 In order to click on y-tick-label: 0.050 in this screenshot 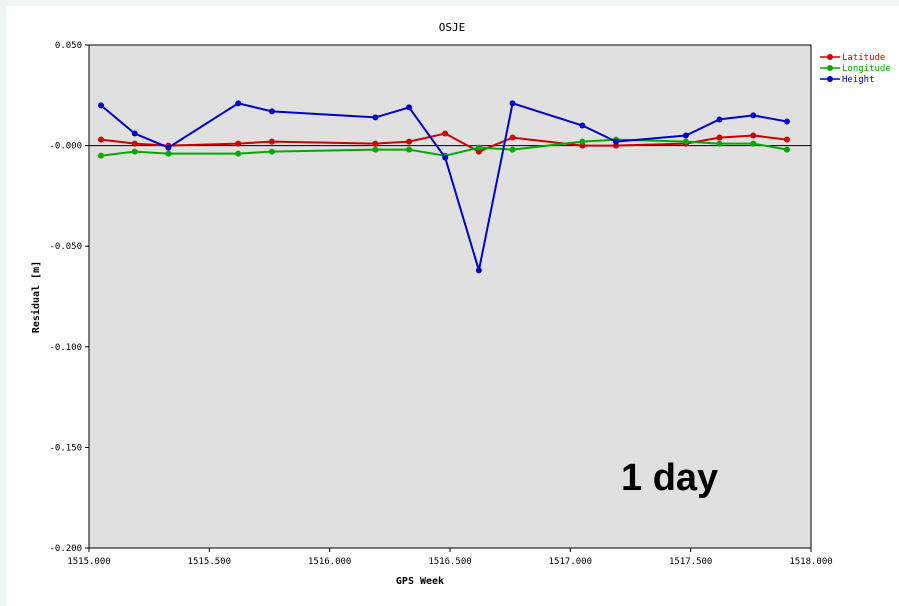, I will do `click(68, 46)`.